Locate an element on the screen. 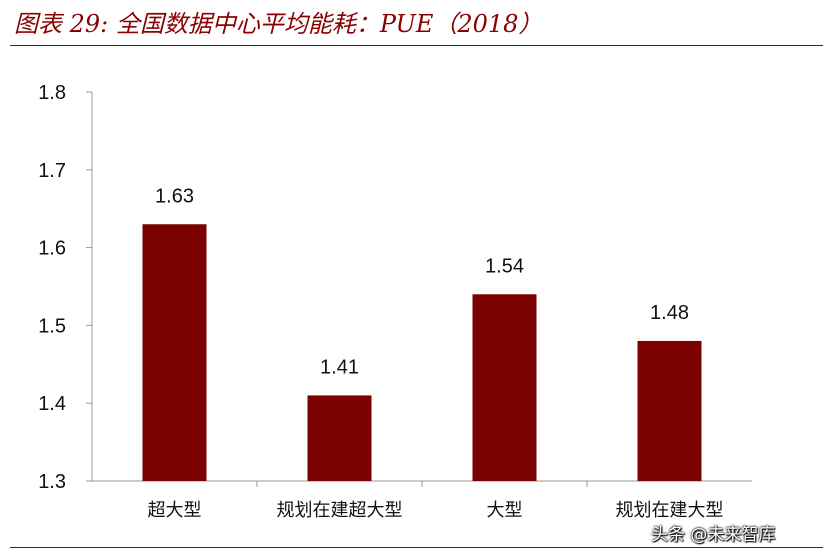 The width and height of the screenshot is (833, 555). data-label: 1.48 is located at coordinates (669, 313).